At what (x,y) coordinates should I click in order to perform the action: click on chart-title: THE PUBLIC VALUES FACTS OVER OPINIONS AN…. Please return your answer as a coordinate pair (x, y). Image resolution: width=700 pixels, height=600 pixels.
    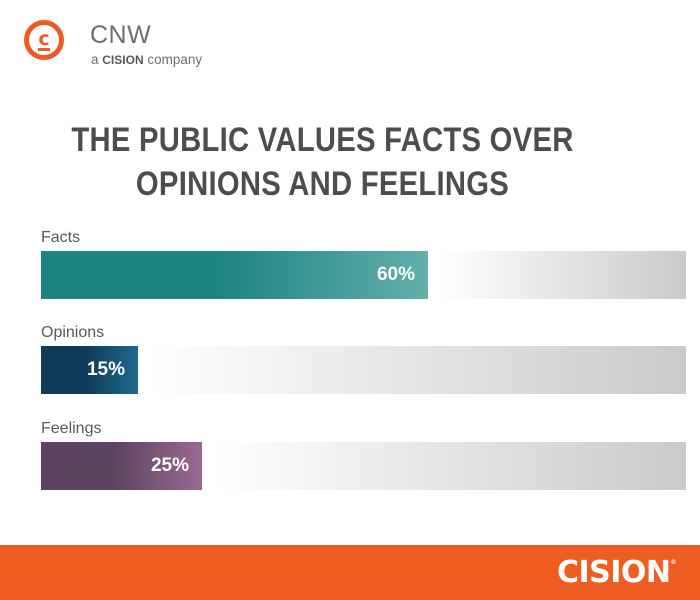
    Looking at the image, I should click on (322, 162).